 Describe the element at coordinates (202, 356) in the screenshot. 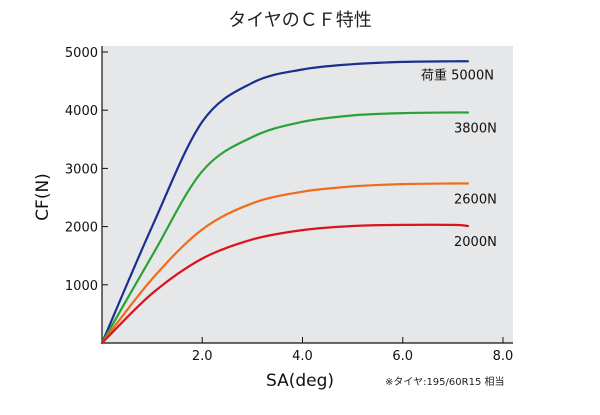

I see `x-tick-label-0: 2.0` at that location.